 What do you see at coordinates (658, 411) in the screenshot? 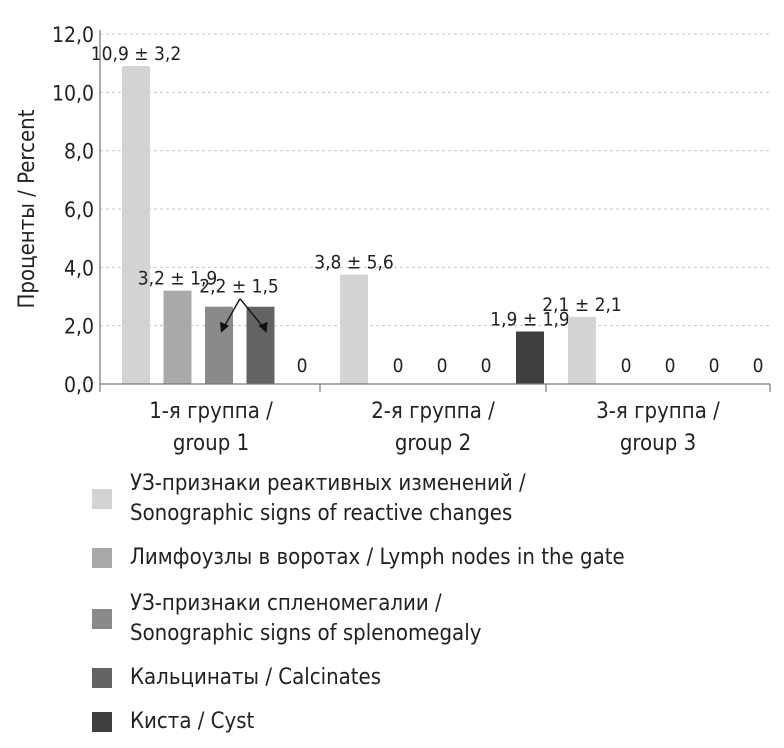
I see `x-category-label-line: 3-я группа /` at bounding box center [658, 411].